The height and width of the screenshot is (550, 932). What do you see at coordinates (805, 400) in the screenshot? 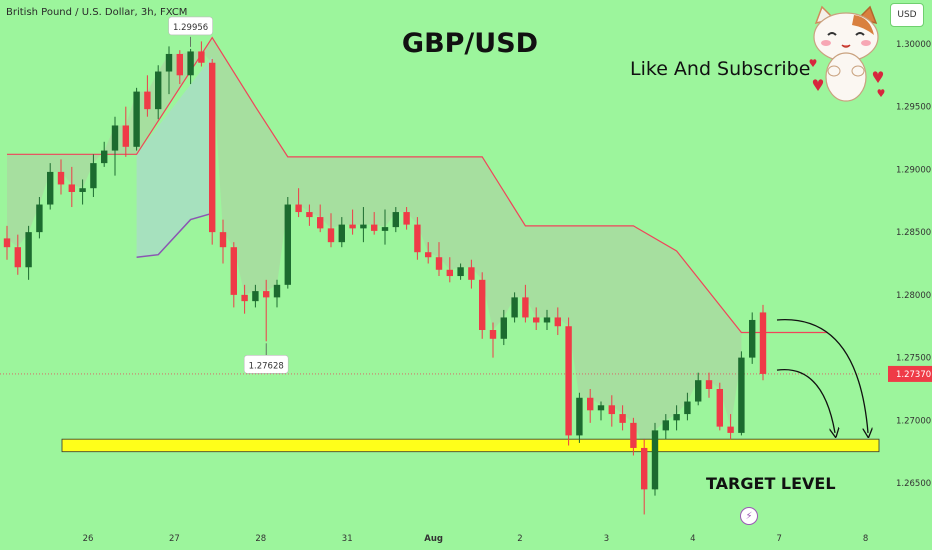
I see `projection-arrow-inner` at bounding box center [805, 400].